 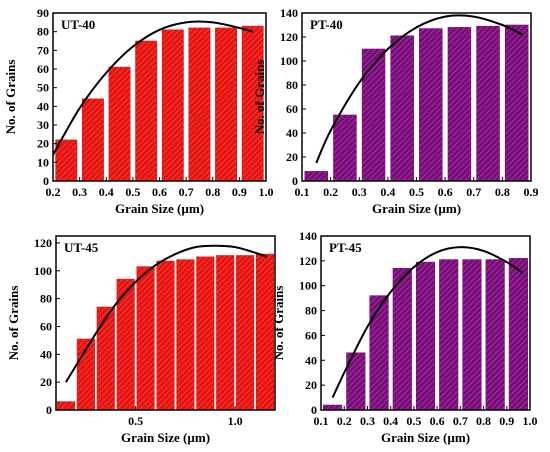 I want to click on ut40-x-tick-label: 0.5, so click(x=132, y=192).